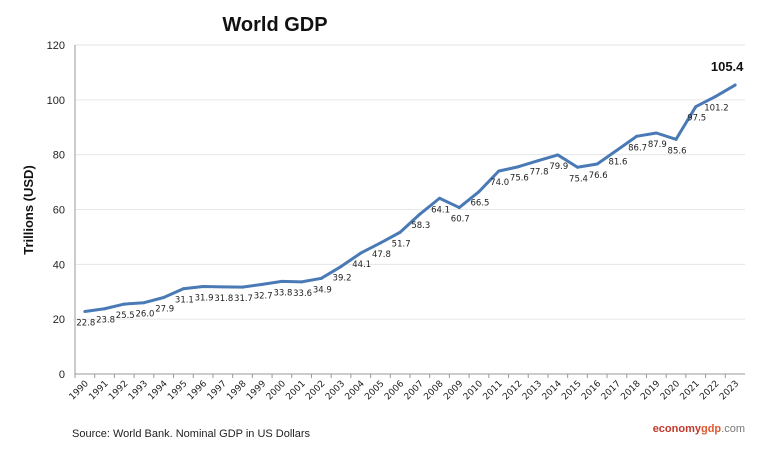 This screenshot has height=449, width=768. What do you see at coordinates (578, 179) in the screenshot?
I see `data-label: 75.4` at bounding box center [578, 179].